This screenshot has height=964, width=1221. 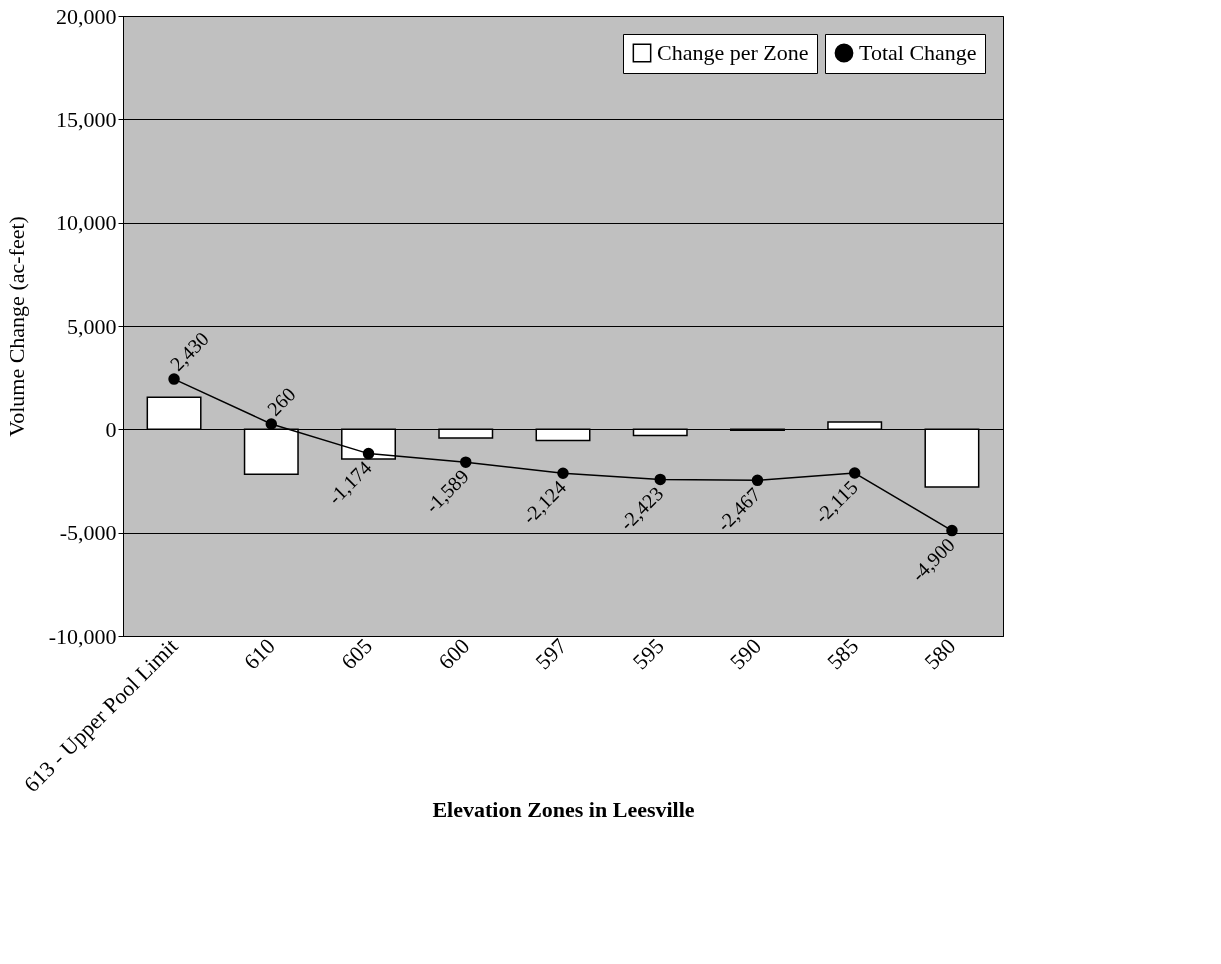 I want to click on legend-label: Change per Zone, so click(x=733, y=52).